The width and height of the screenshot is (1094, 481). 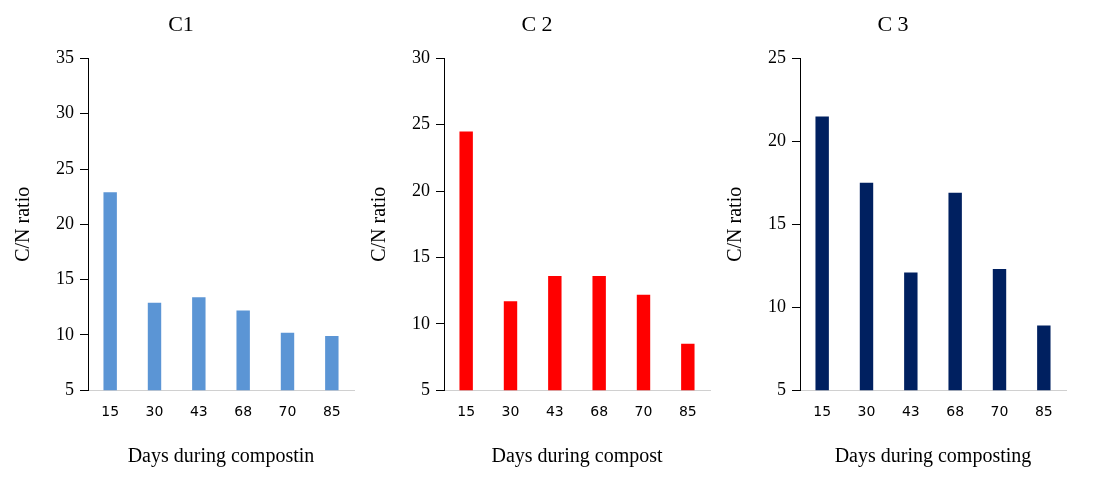 I want to click on x-axis-title: Days during compost, so click(x=577, y=456).